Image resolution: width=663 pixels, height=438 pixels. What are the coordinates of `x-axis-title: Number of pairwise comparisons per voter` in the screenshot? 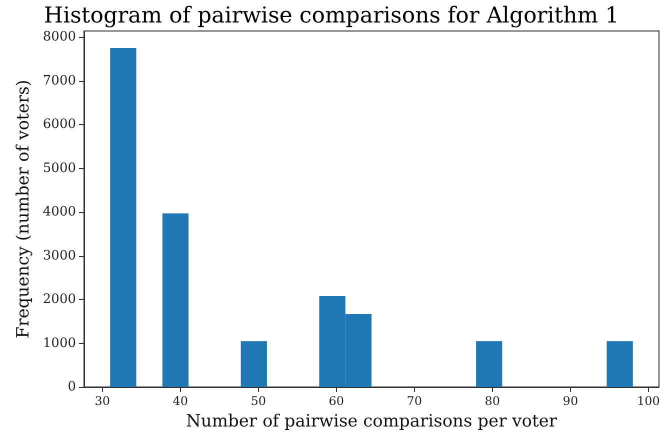 It's located at (372, 422).